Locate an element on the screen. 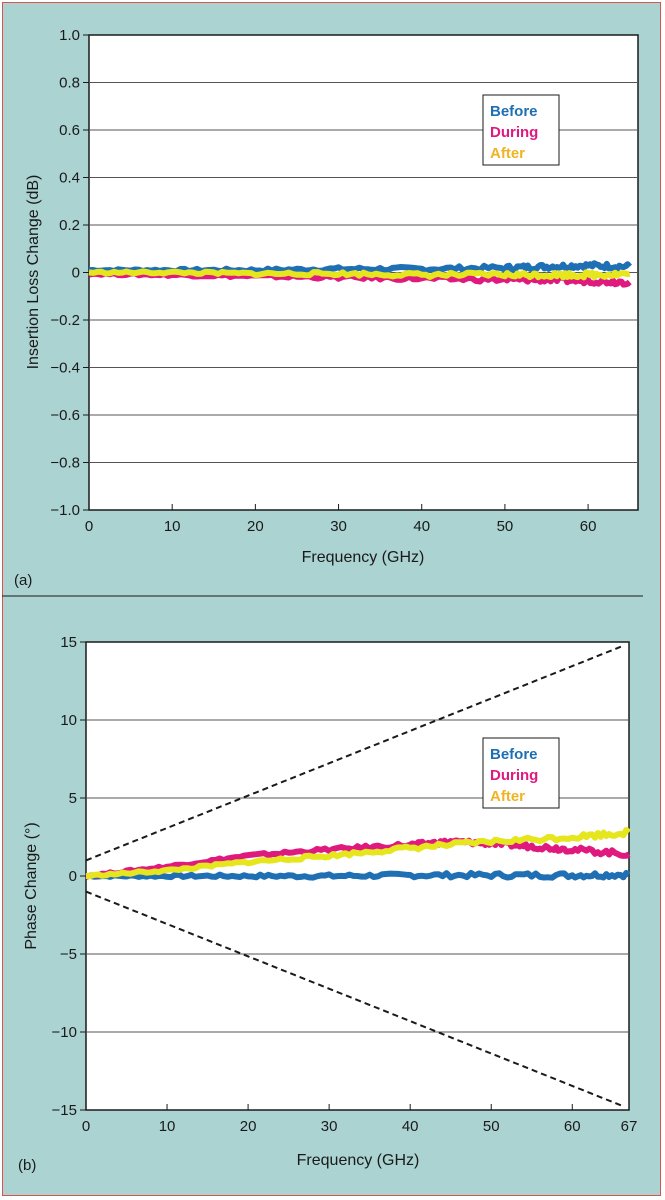 This screenshot has height=1200, width=665. y-tick-label-a: 0.2 is located at coordinates (69, 225).